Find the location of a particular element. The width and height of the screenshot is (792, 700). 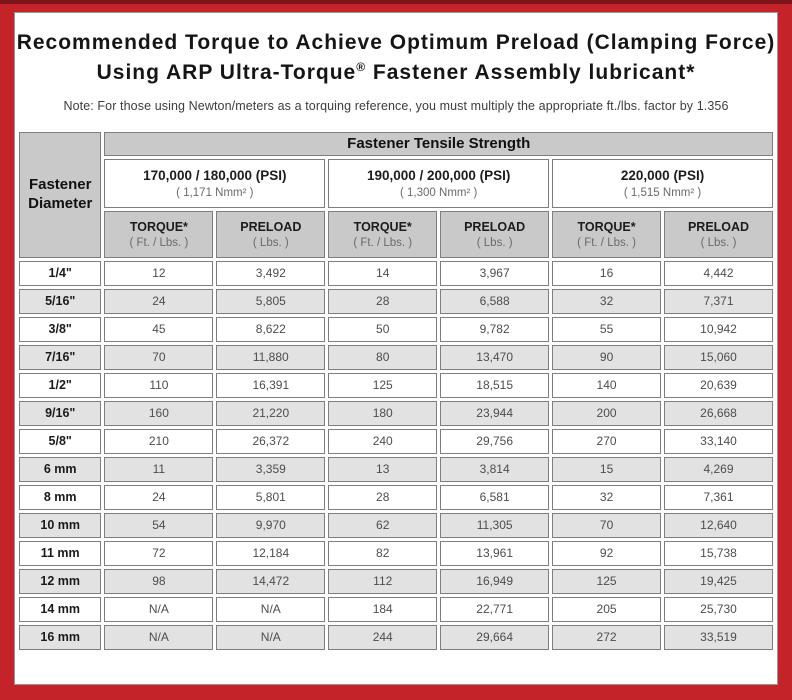

nmm-rating: ( 1,171 Nmm² ) is located at coordinates (215, 192).